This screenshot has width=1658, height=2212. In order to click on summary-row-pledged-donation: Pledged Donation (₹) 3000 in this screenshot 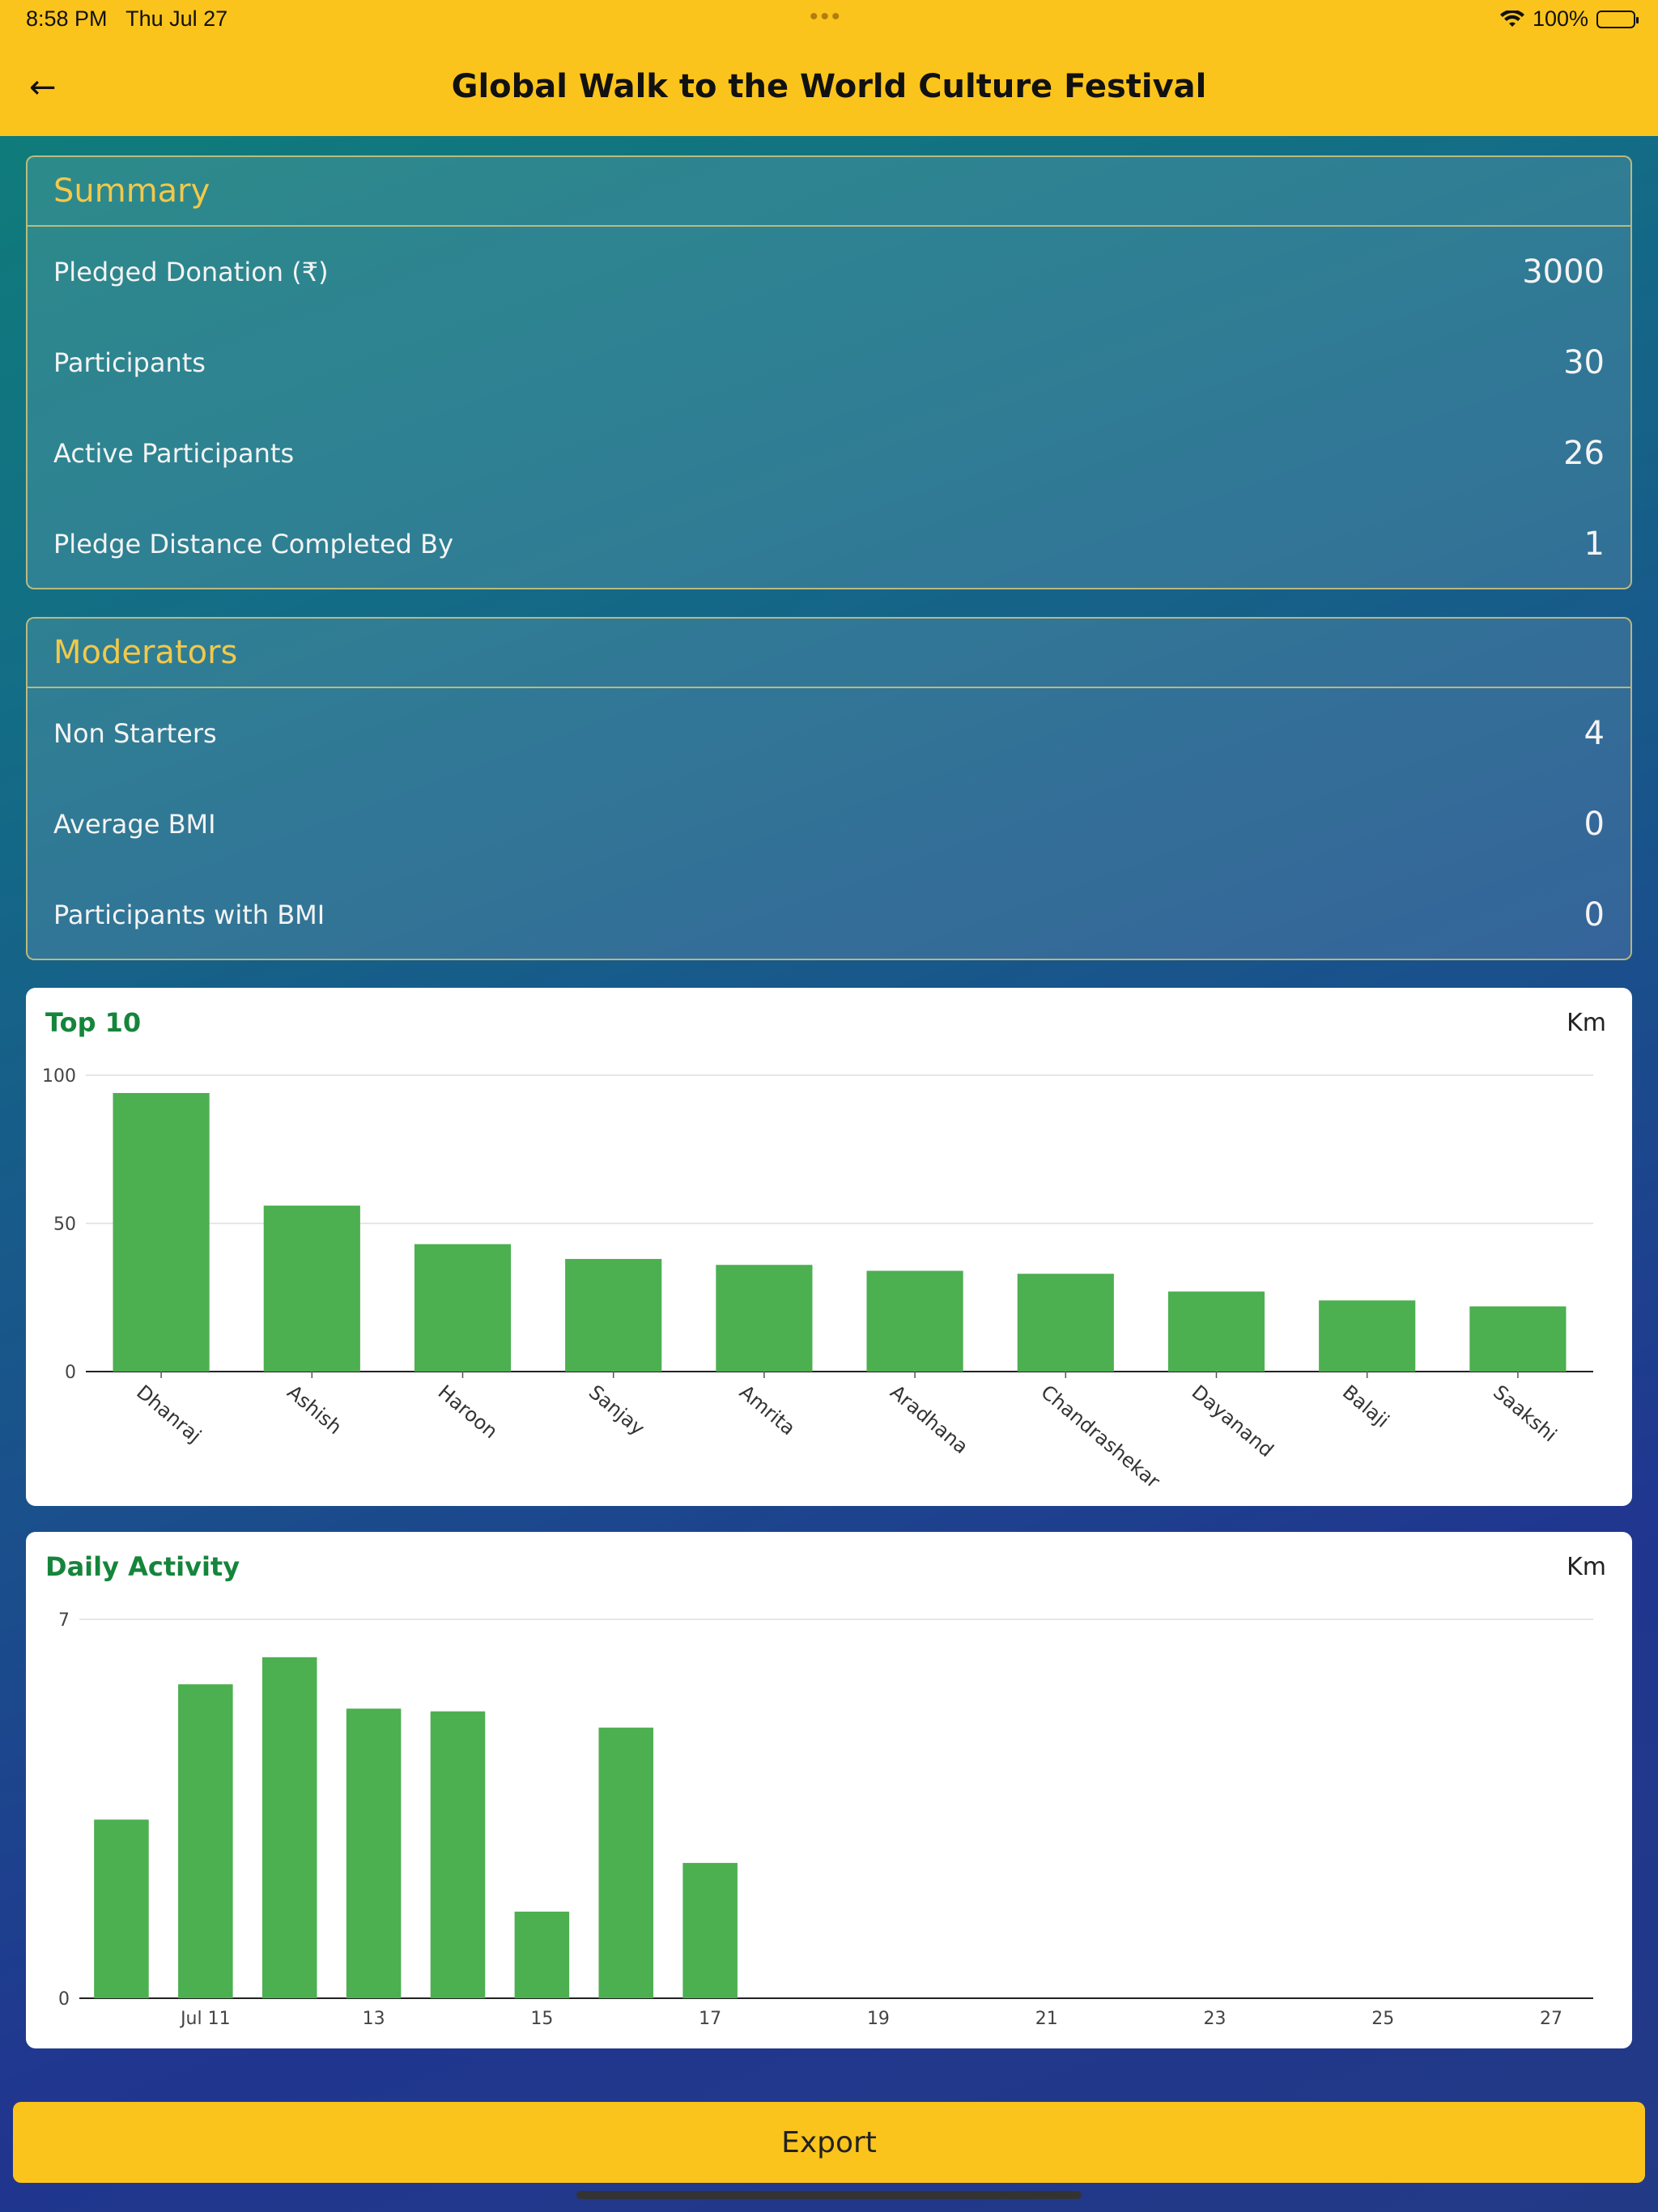, I will do `click(829, 272)`.